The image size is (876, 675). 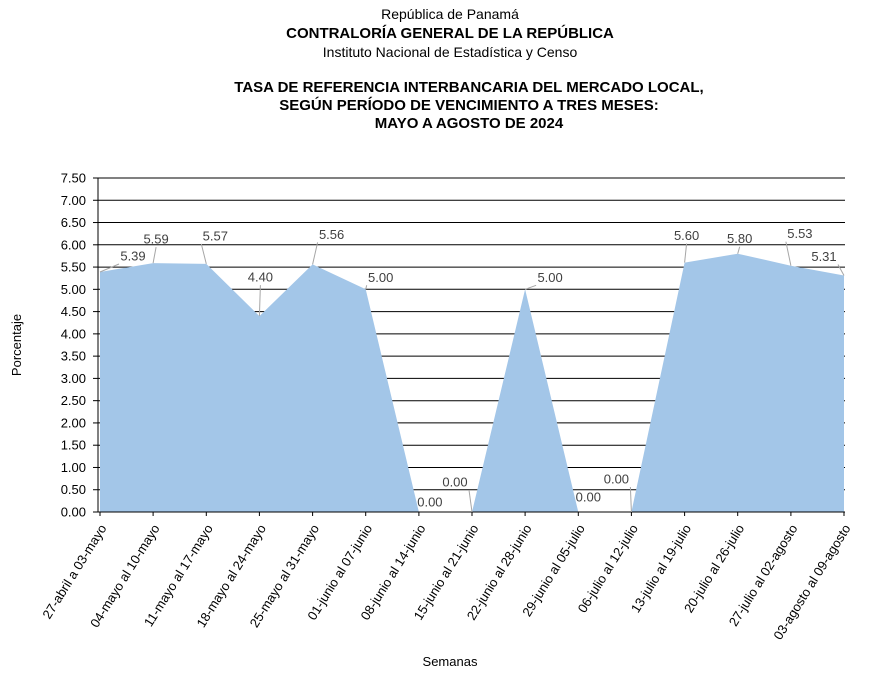 What do you see at coordinates (73, 489) in the screenshot?
I see `y-tick-label: 0.50` at bounding box center [73, 489].